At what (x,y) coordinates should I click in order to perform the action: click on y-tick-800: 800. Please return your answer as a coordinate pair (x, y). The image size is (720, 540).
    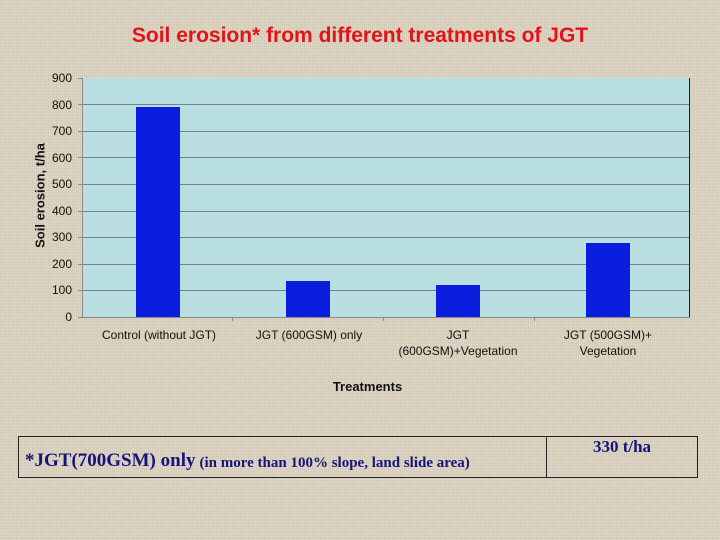
    Looking at the image, I should click on (61, 105).